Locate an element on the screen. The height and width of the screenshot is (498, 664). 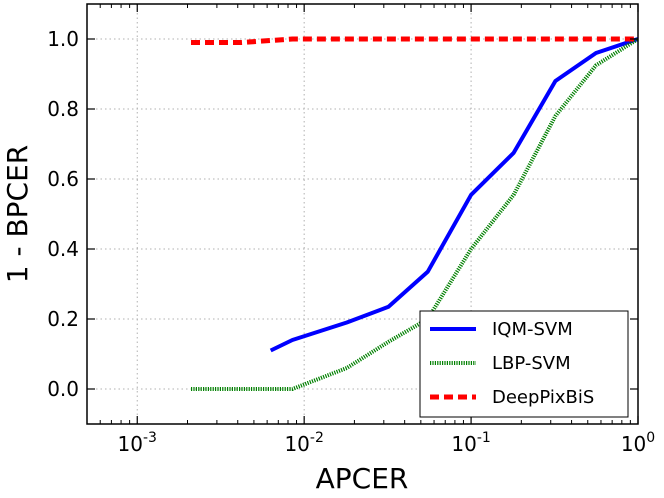
x-tick-label: 10⁰ is located at coordinates (638, 443).